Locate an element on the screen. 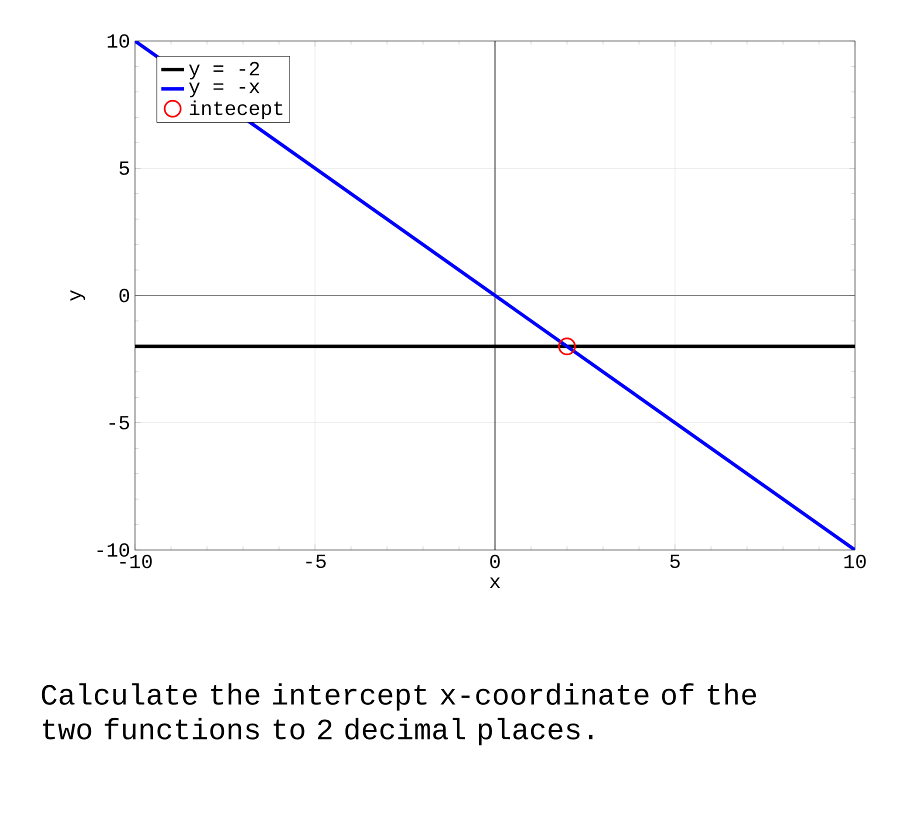 Image resolution: width=900 pixels, height=825 pixels. y-tick-label: -10 is located at coordinates (114, 550).